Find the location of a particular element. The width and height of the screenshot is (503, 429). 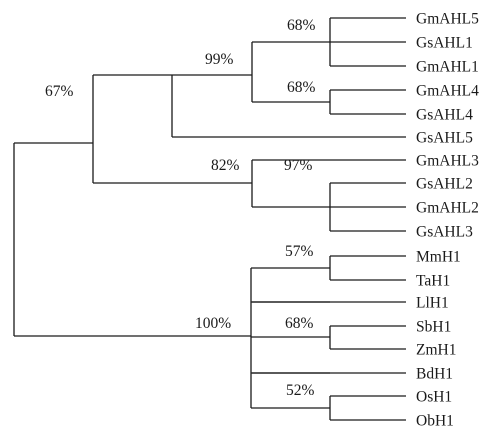

taxon-label: SbH1 is located at coordinates (433, 327).